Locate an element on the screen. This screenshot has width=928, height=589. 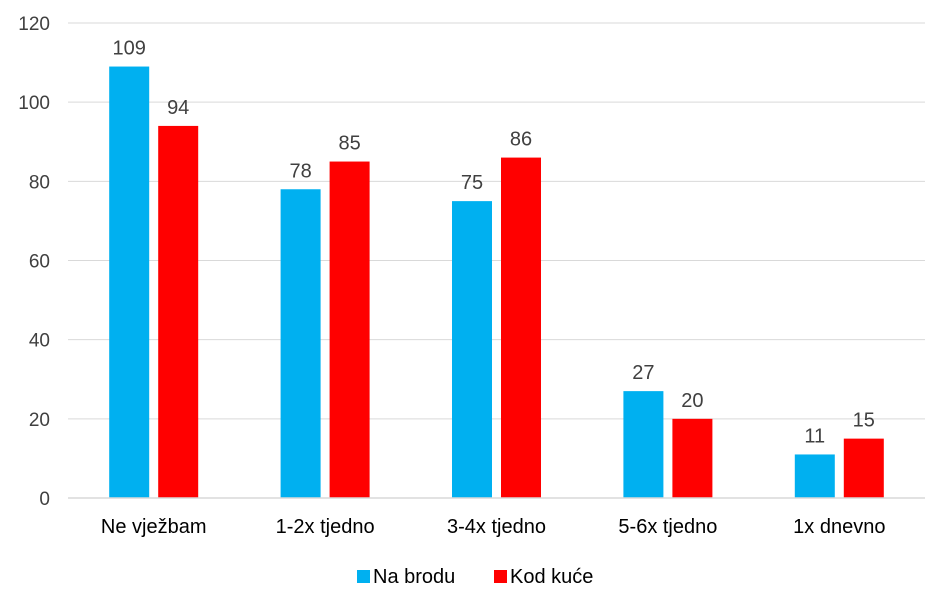
y-tick-label: 100 is located at coordinates (34, 103).